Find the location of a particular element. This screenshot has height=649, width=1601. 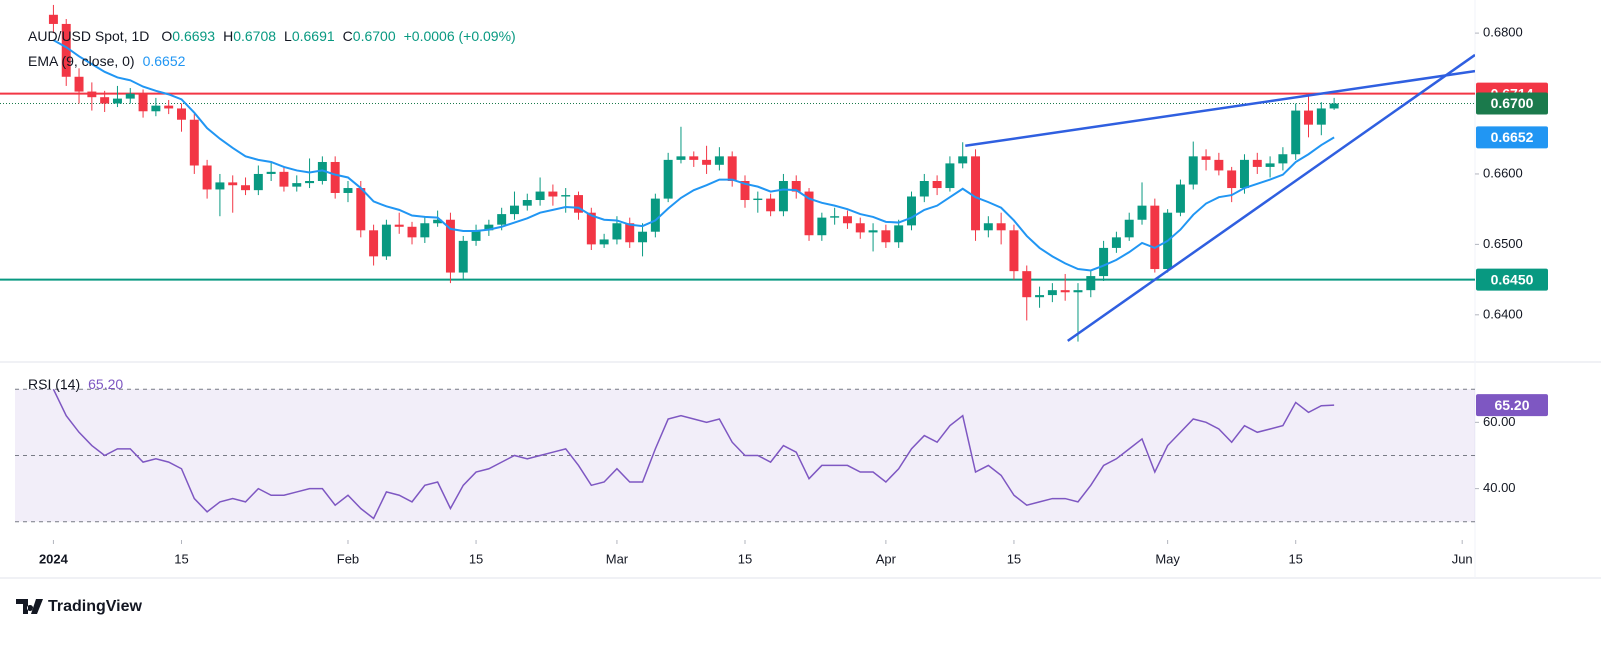

rsi-value: 65.20 is located at coordinates (105, 384).